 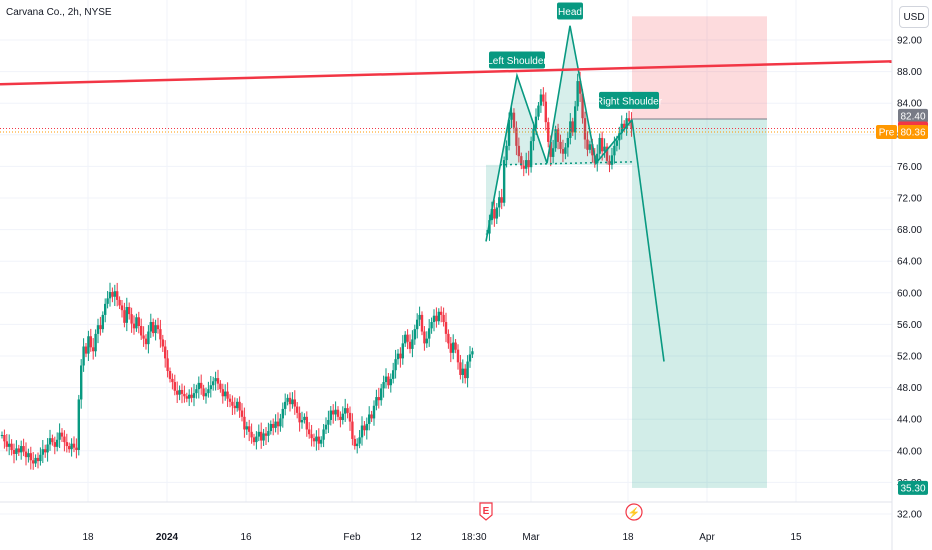 What do you see at coordinates (909, 199) in the screenshot?
I see `price-tick-label: 72.00` at bounding box center [909, 199].